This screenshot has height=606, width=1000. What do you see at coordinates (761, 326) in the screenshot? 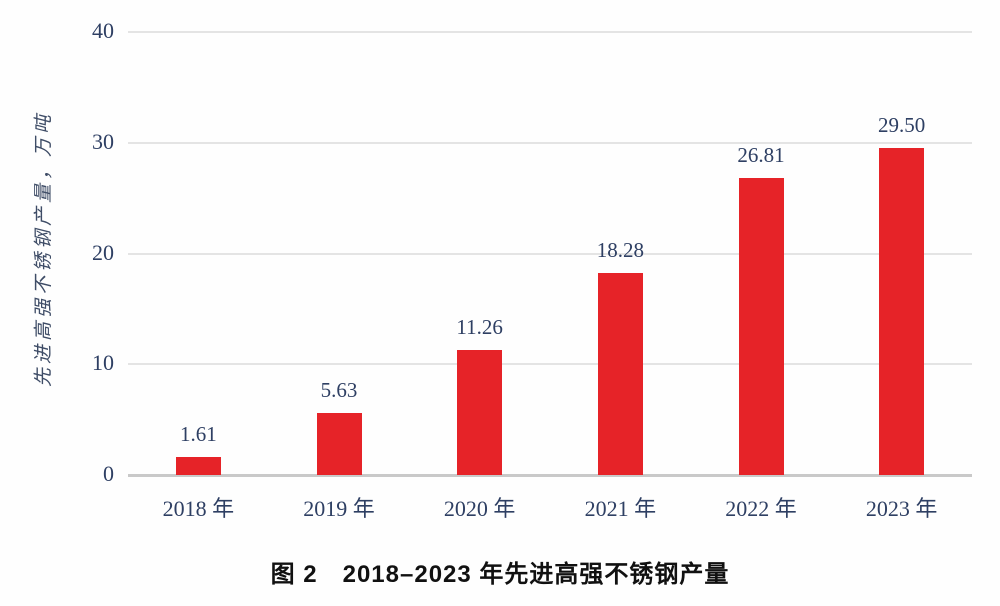
I see `bar-2022年` at bounding box center [761, 326].